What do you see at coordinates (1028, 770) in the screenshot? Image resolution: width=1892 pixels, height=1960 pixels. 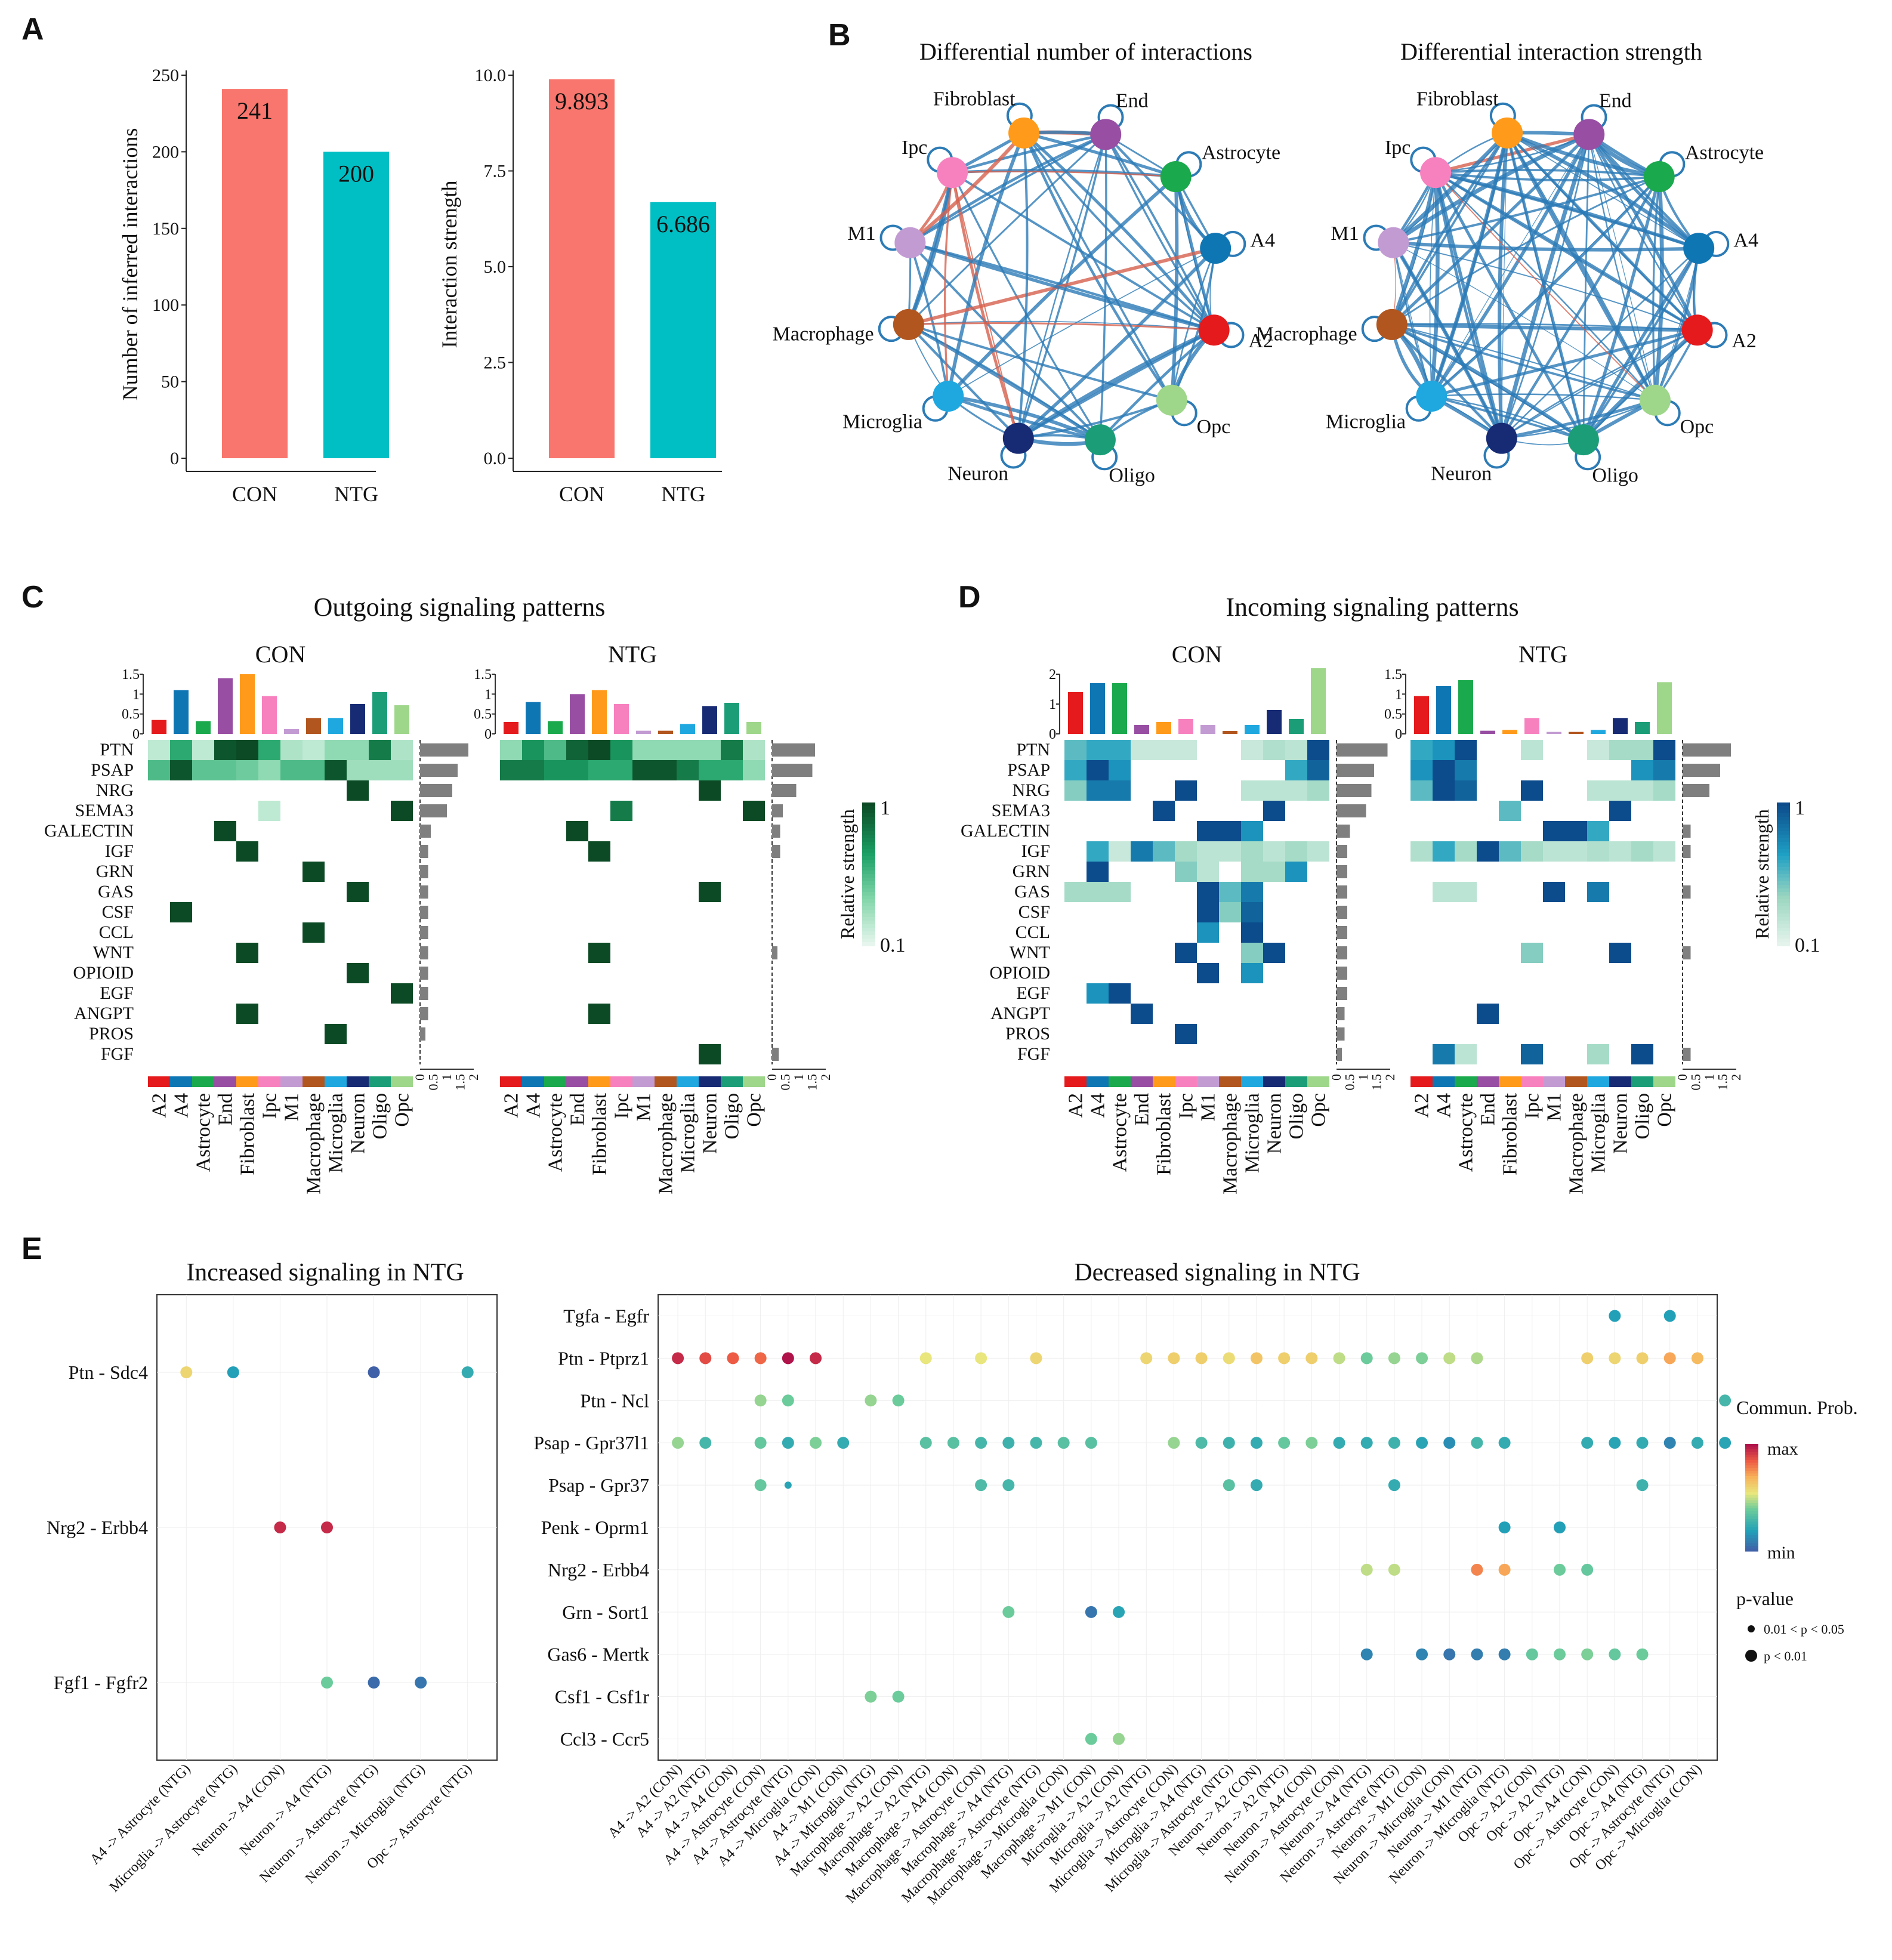 I see `incoming-row-label: PSAP` at bounding box center [1028, 770].